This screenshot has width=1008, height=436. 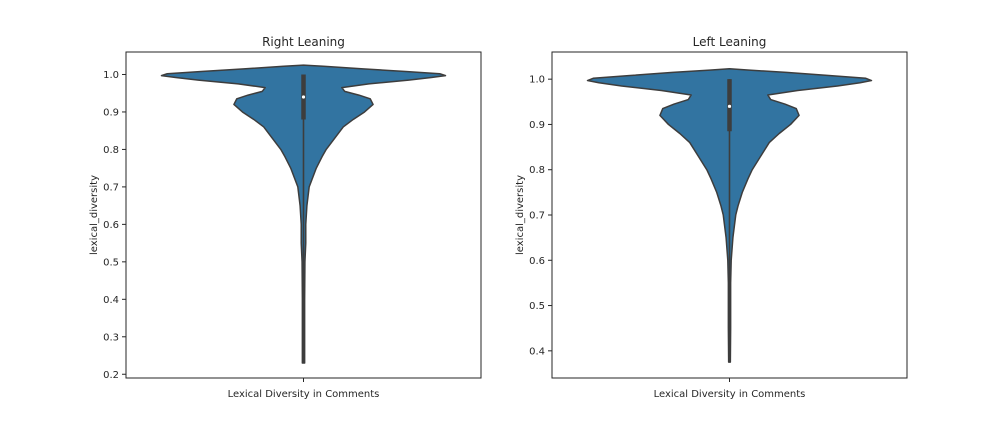 What do you see at coordinates (111, 112) in the screenshot?
I see `y-tick-label-right-leaning: 0.9` at bounding box center [111, 112].